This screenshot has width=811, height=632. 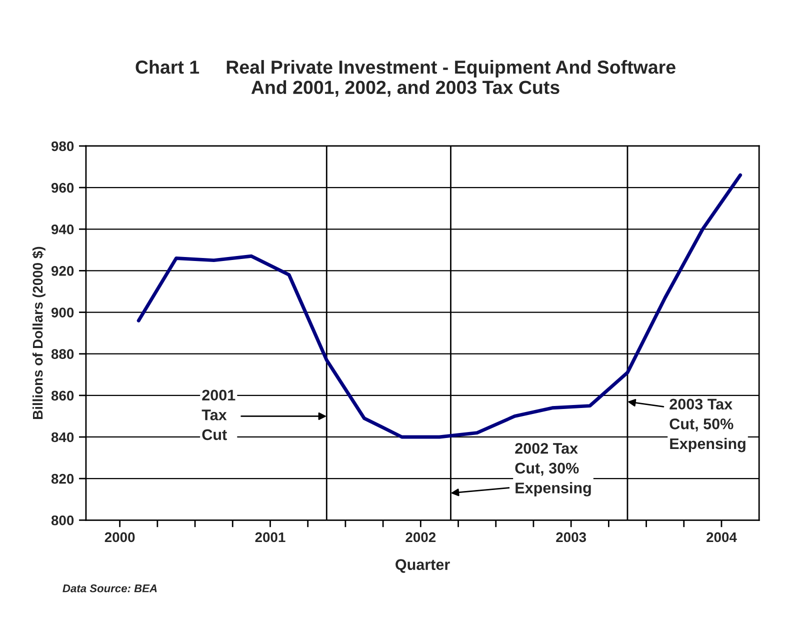 What do you see at coordinates (421, 537) in the screenshot?
I see `x-tick-label: 2002` at bounding box center [421, 537].